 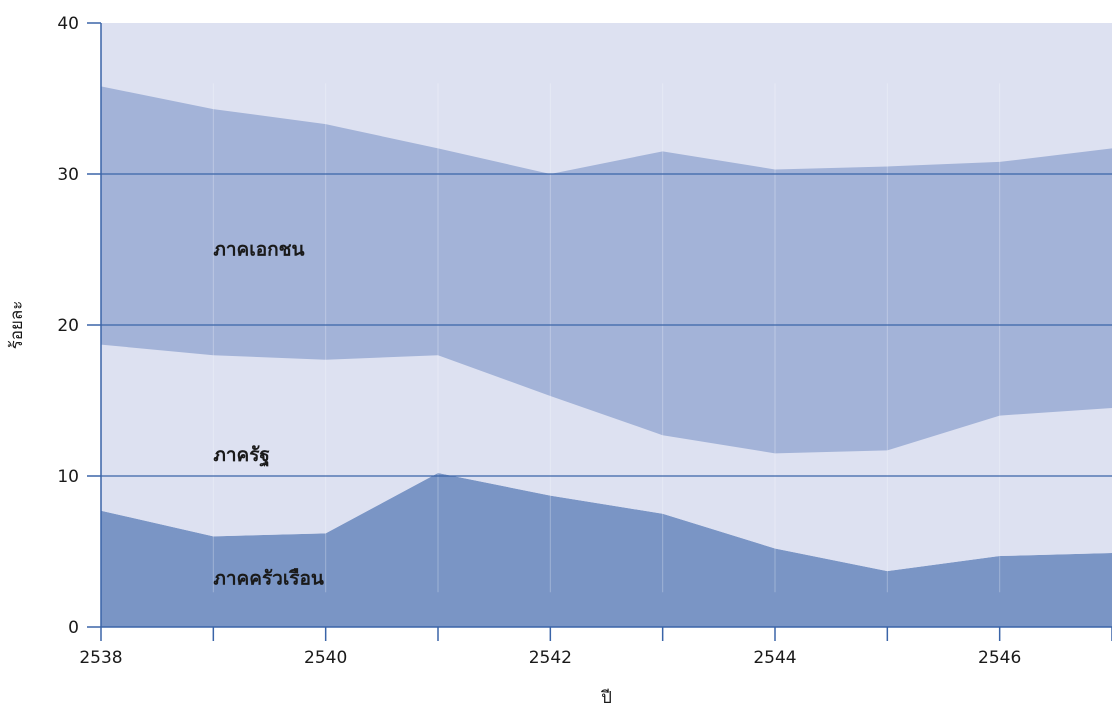 What do you see at coordinates (68, 477) in the screenshot?
I see `y-tick-label: 10` at bounding box center [68, 477].